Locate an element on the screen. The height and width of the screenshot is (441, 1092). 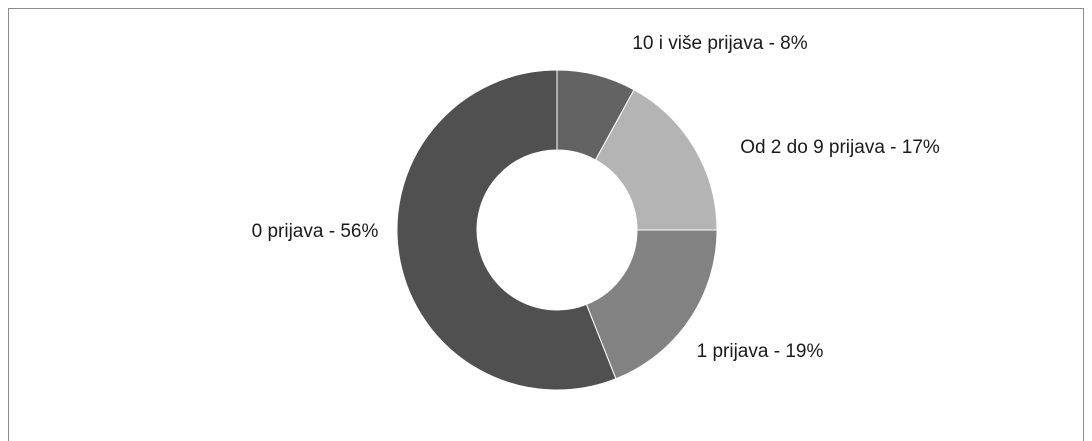
slice-label: 1 prijava - 19% is located at coordinates (760, 351).